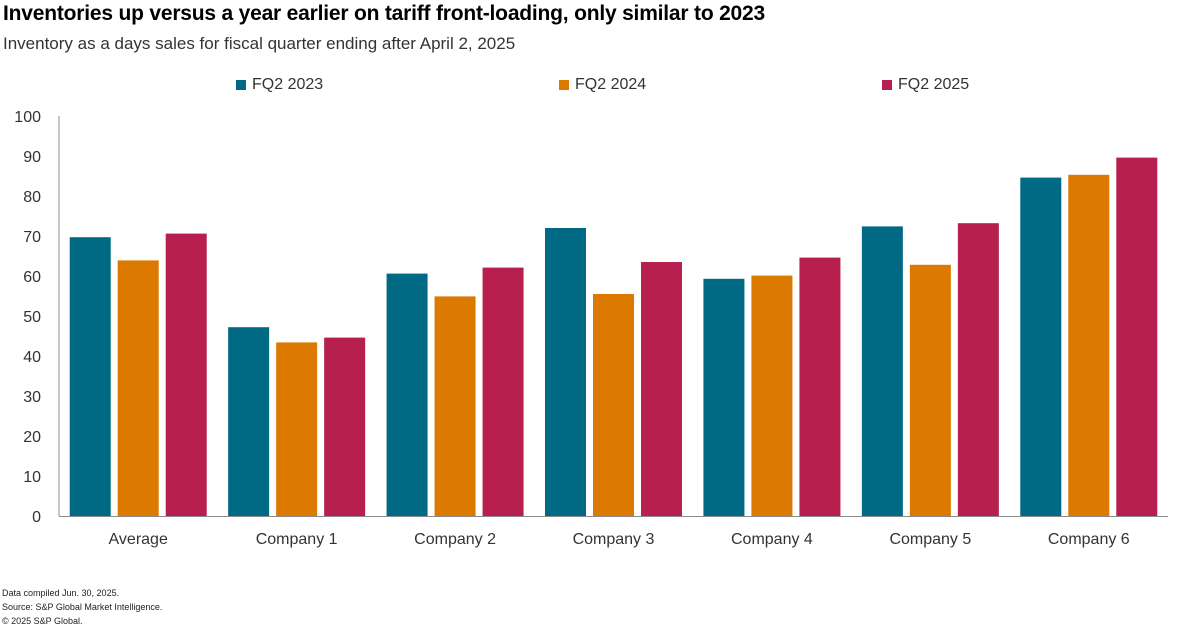  I want to click on footer-source: Source: S&P Global Market Intelligence., so click(82, 607).